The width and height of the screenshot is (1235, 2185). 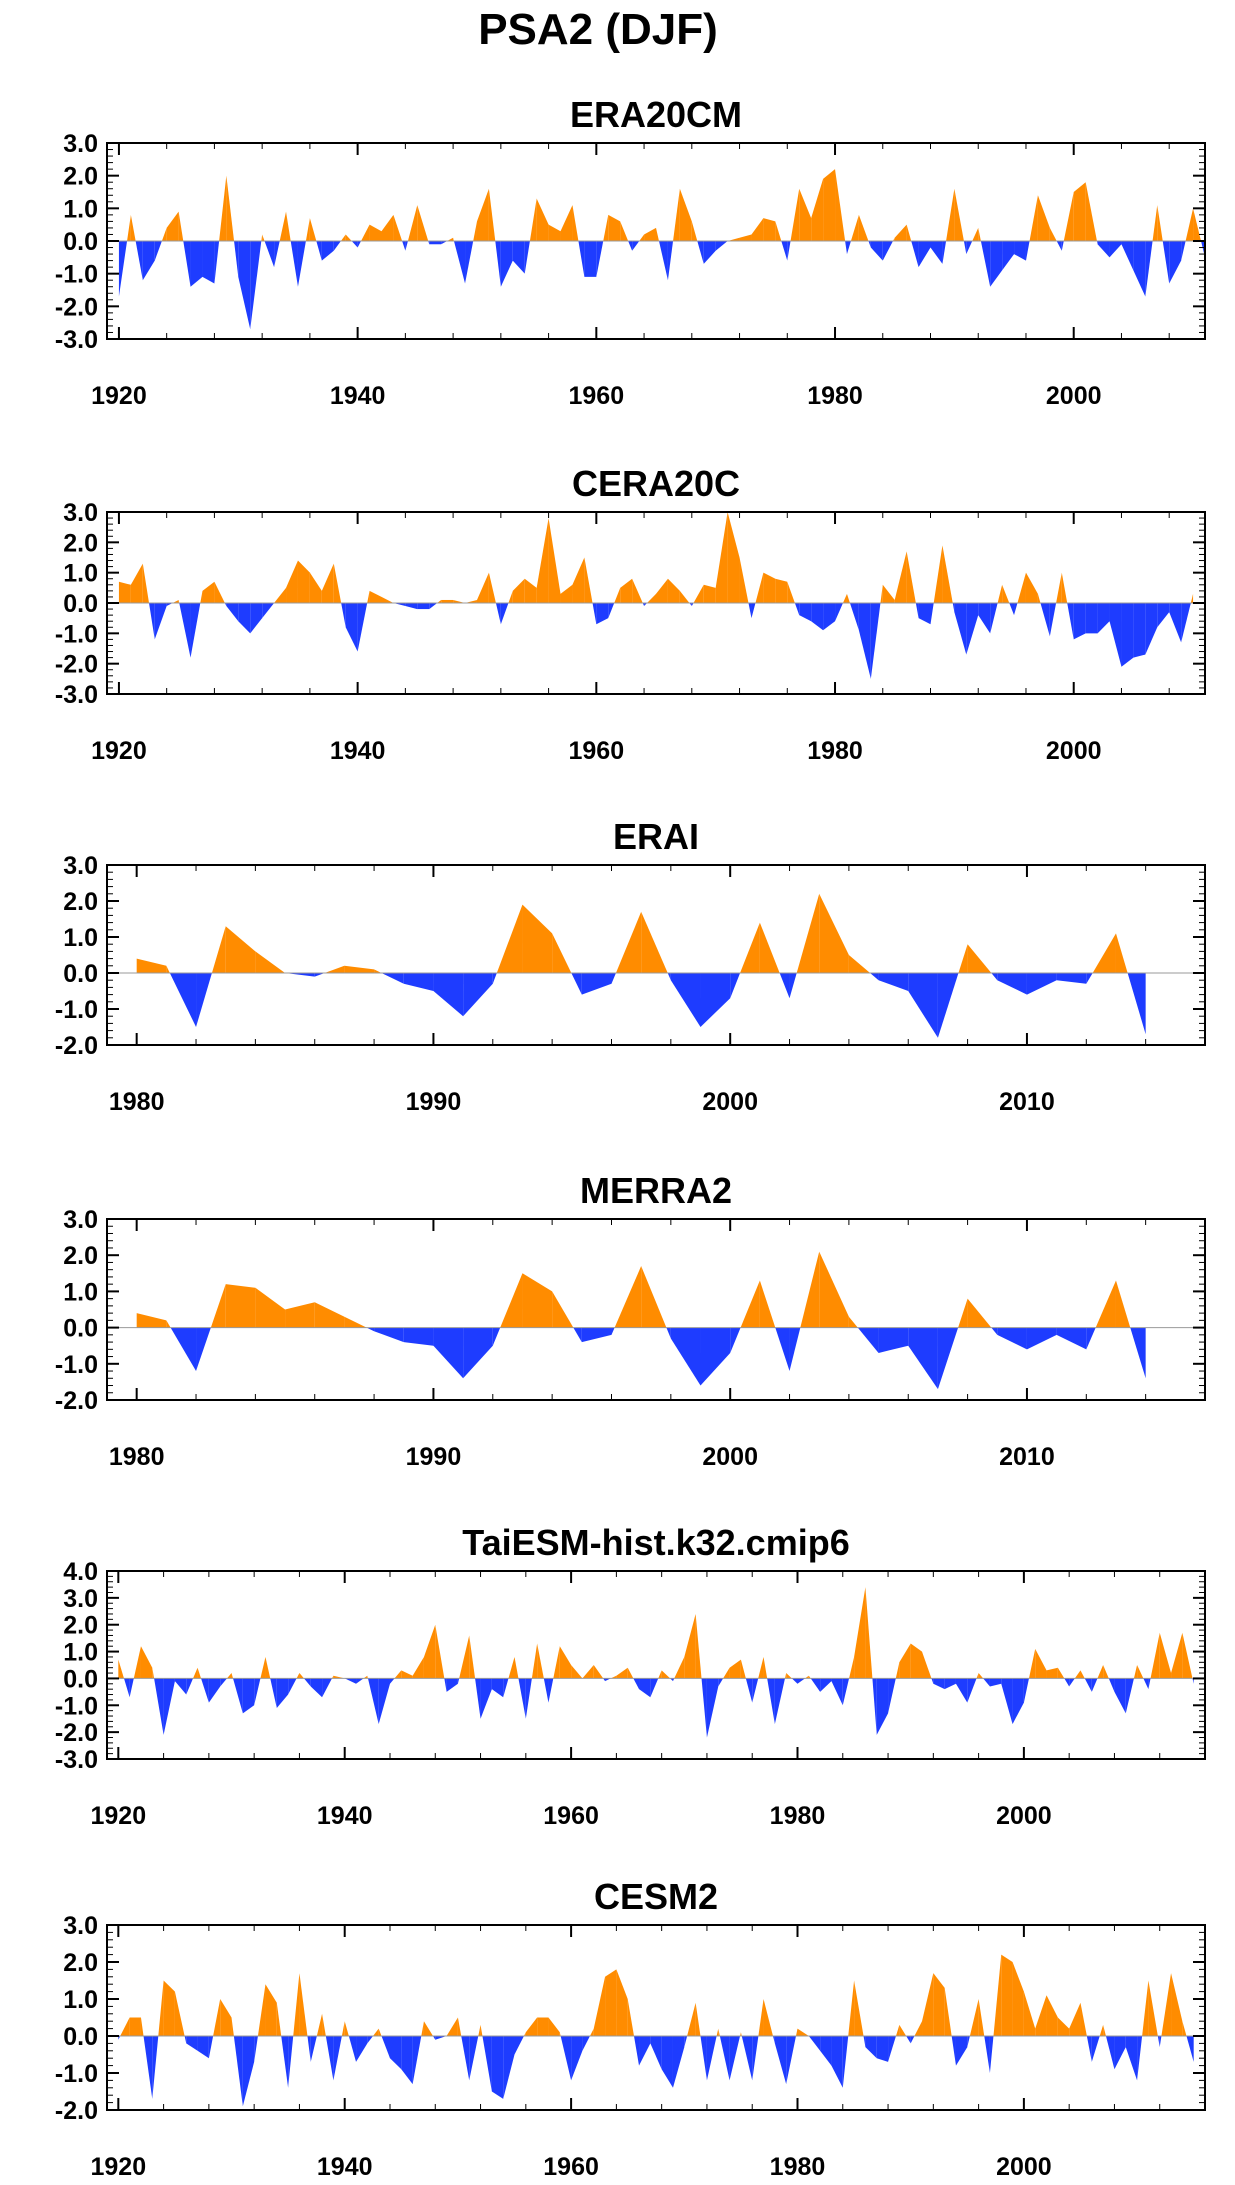 I want to click on plot-frame, so click(x=656, y=1665).